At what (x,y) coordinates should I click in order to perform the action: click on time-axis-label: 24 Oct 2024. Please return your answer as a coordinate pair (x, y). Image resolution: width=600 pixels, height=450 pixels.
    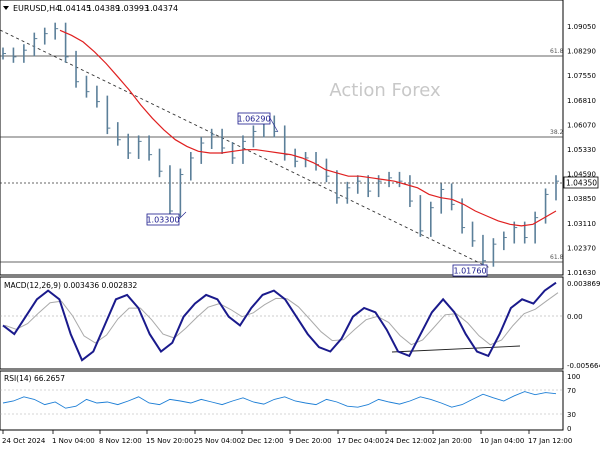
    Looking at the image, I should click on (24, 441).